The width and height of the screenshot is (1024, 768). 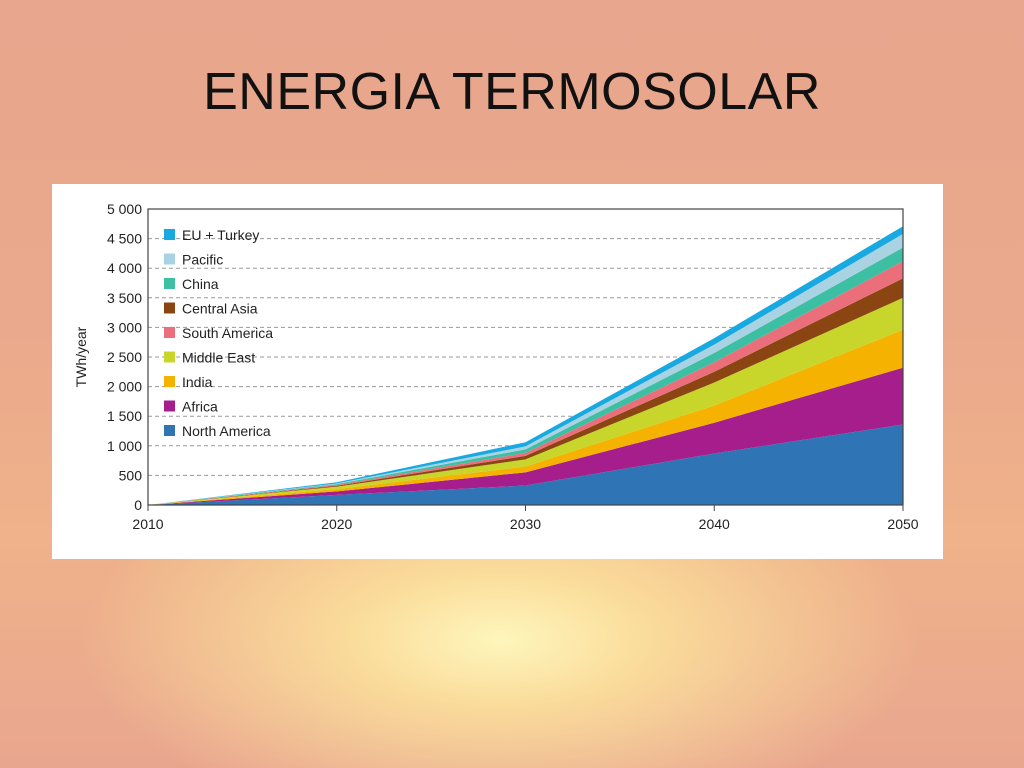 What do you see at coordinates (124, 209) in the screenshot?
I see `y-tick-label: 5 000` at bounding box center [124, 209].